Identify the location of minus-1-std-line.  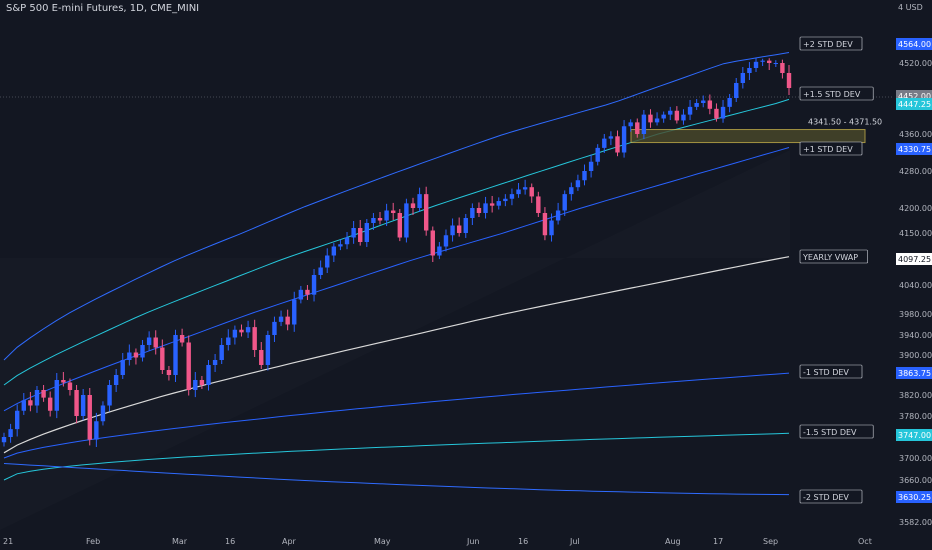
(396, 415).